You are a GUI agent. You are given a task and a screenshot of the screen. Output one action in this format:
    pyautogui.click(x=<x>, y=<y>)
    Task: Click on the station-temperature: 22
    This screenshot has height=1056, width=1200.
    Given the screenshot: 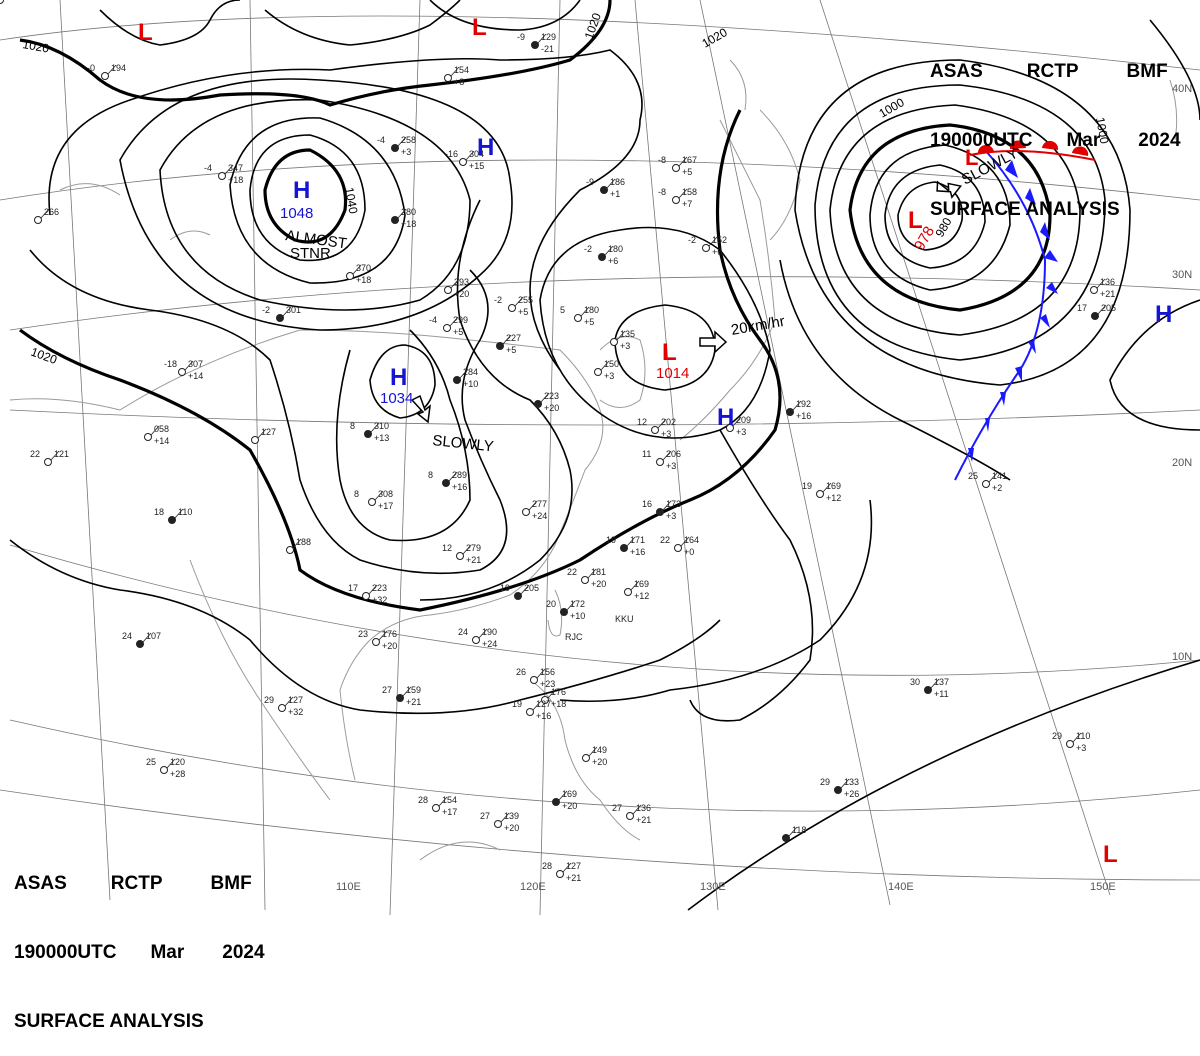 What is the action you would take?
    pyautogui.click(x=665, y=540)
    